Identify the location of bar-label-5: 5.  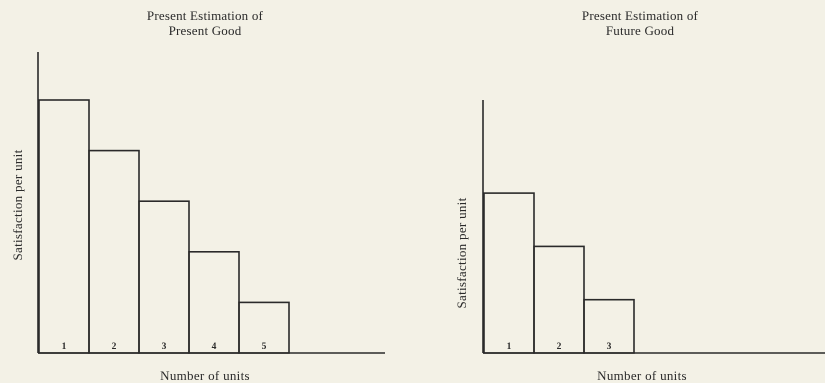
(264, 347).